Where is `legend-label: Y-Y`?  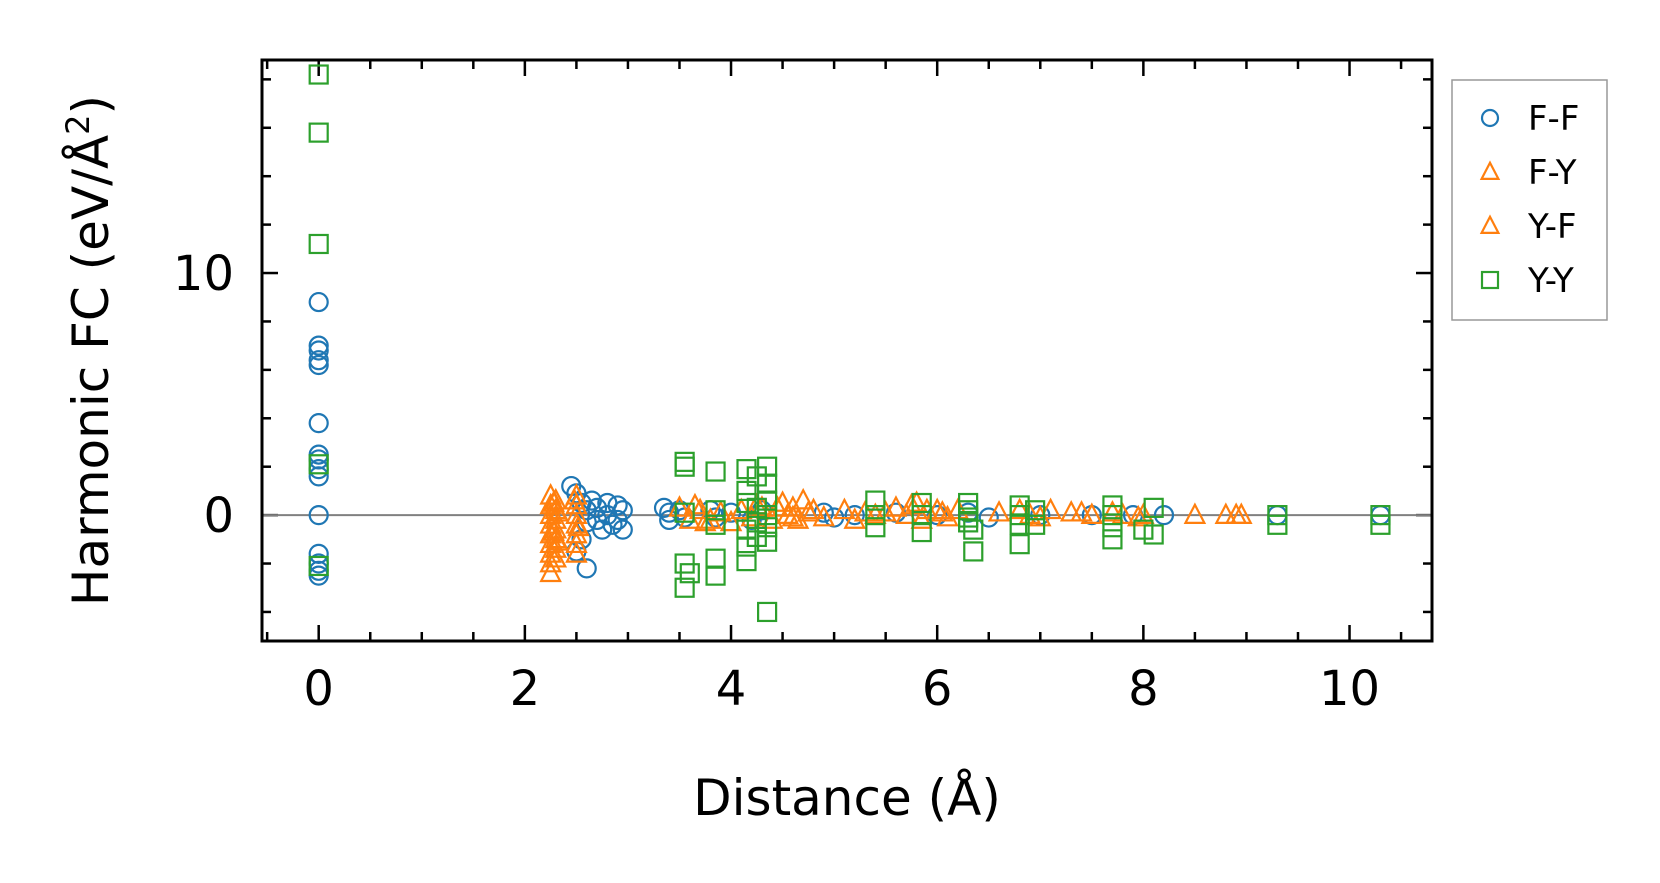
legend-label: Y-Y is located at coordinates (1550, 281).